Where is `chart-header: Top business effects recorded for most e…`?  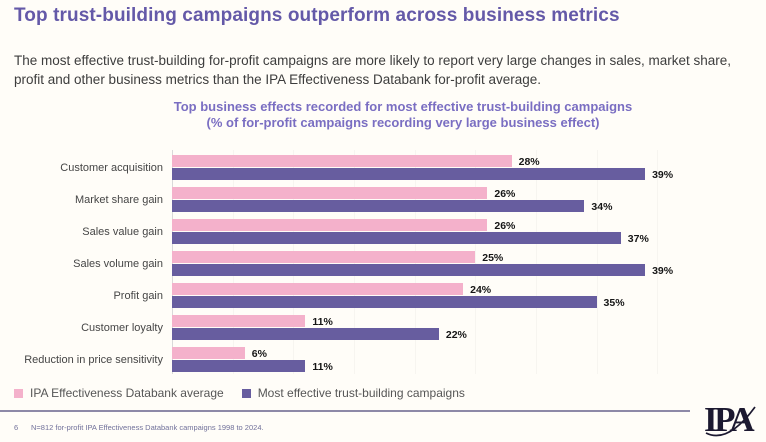
chart-header: Top business effects recorded for most e… is located at coordinates (403, 115).